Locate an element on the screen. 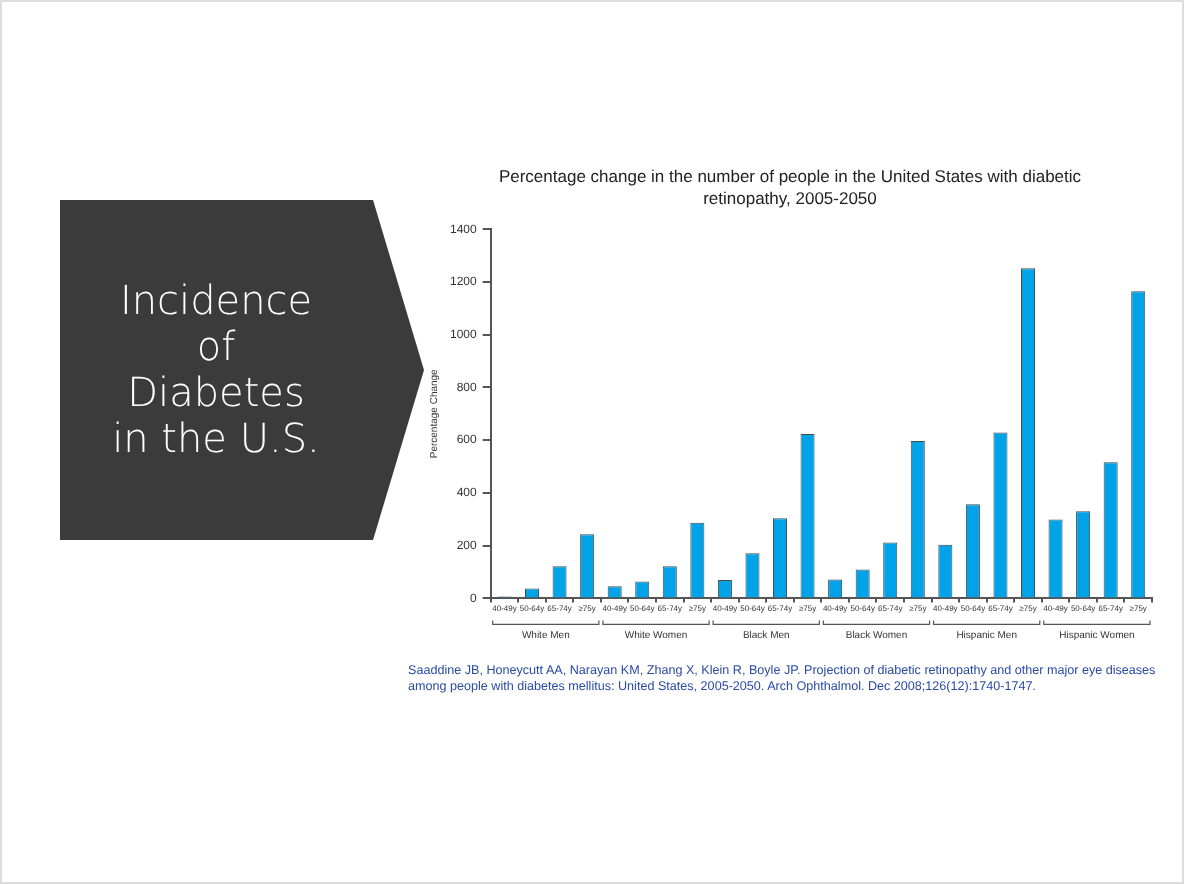 This screenshot has height=884, width=1184. chart-subtitle: Percentage change in the number of people in the United States with diabetic retinopathy, 2005-2050 is located at coordinates (790, 188).